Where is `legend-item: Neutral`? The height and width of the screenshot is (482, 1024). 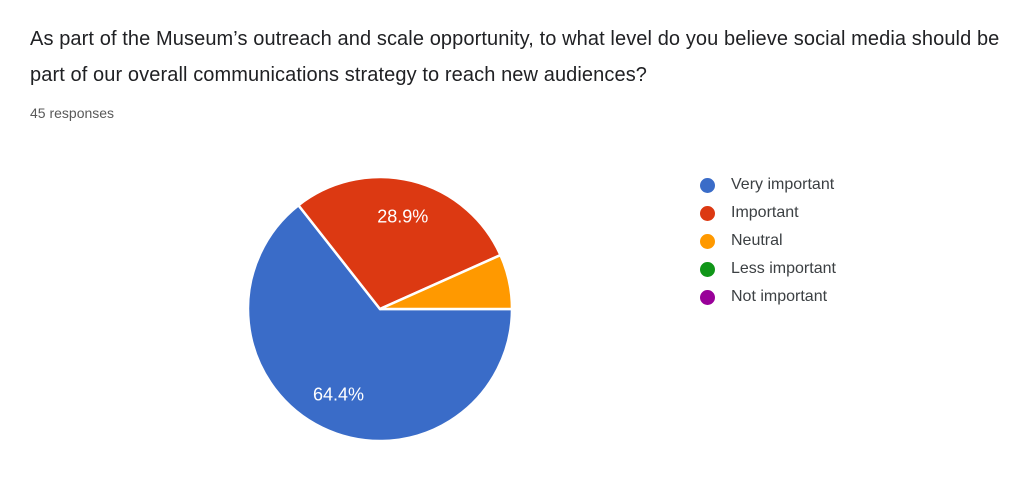
legend-item: Neutral is located at coordinates (768, 241).